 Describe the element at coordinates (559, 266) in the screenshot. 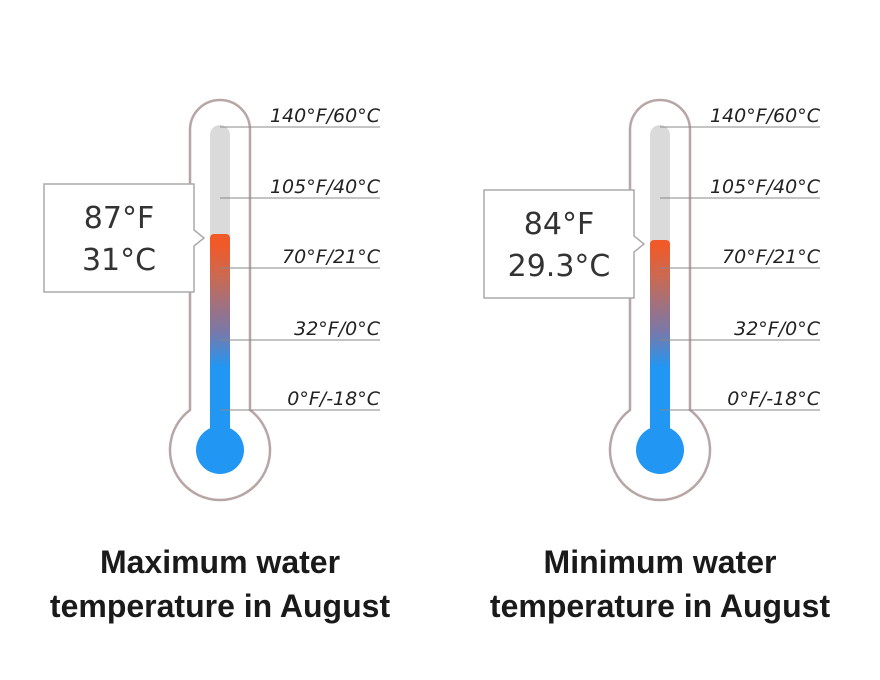

I see `value-celsius: 29.3°C` at that location.